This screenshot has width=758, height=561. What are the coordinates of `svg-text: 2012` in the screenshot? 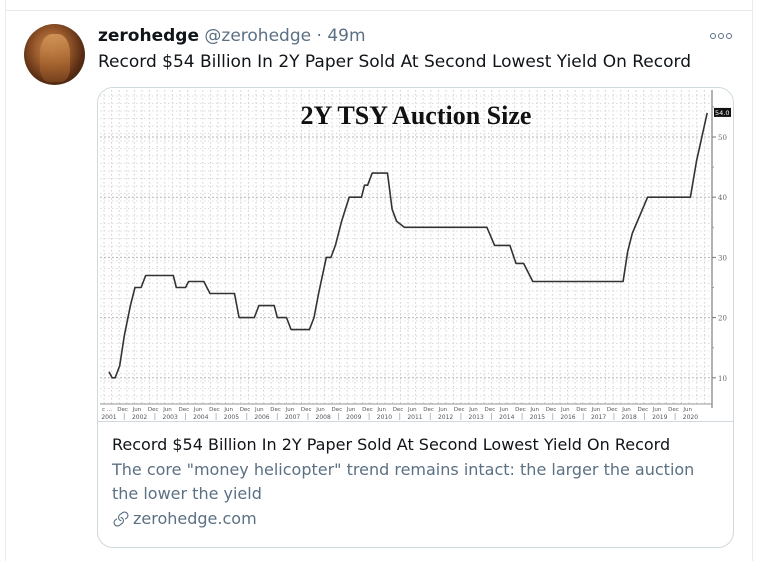 It's located at (445, 417).